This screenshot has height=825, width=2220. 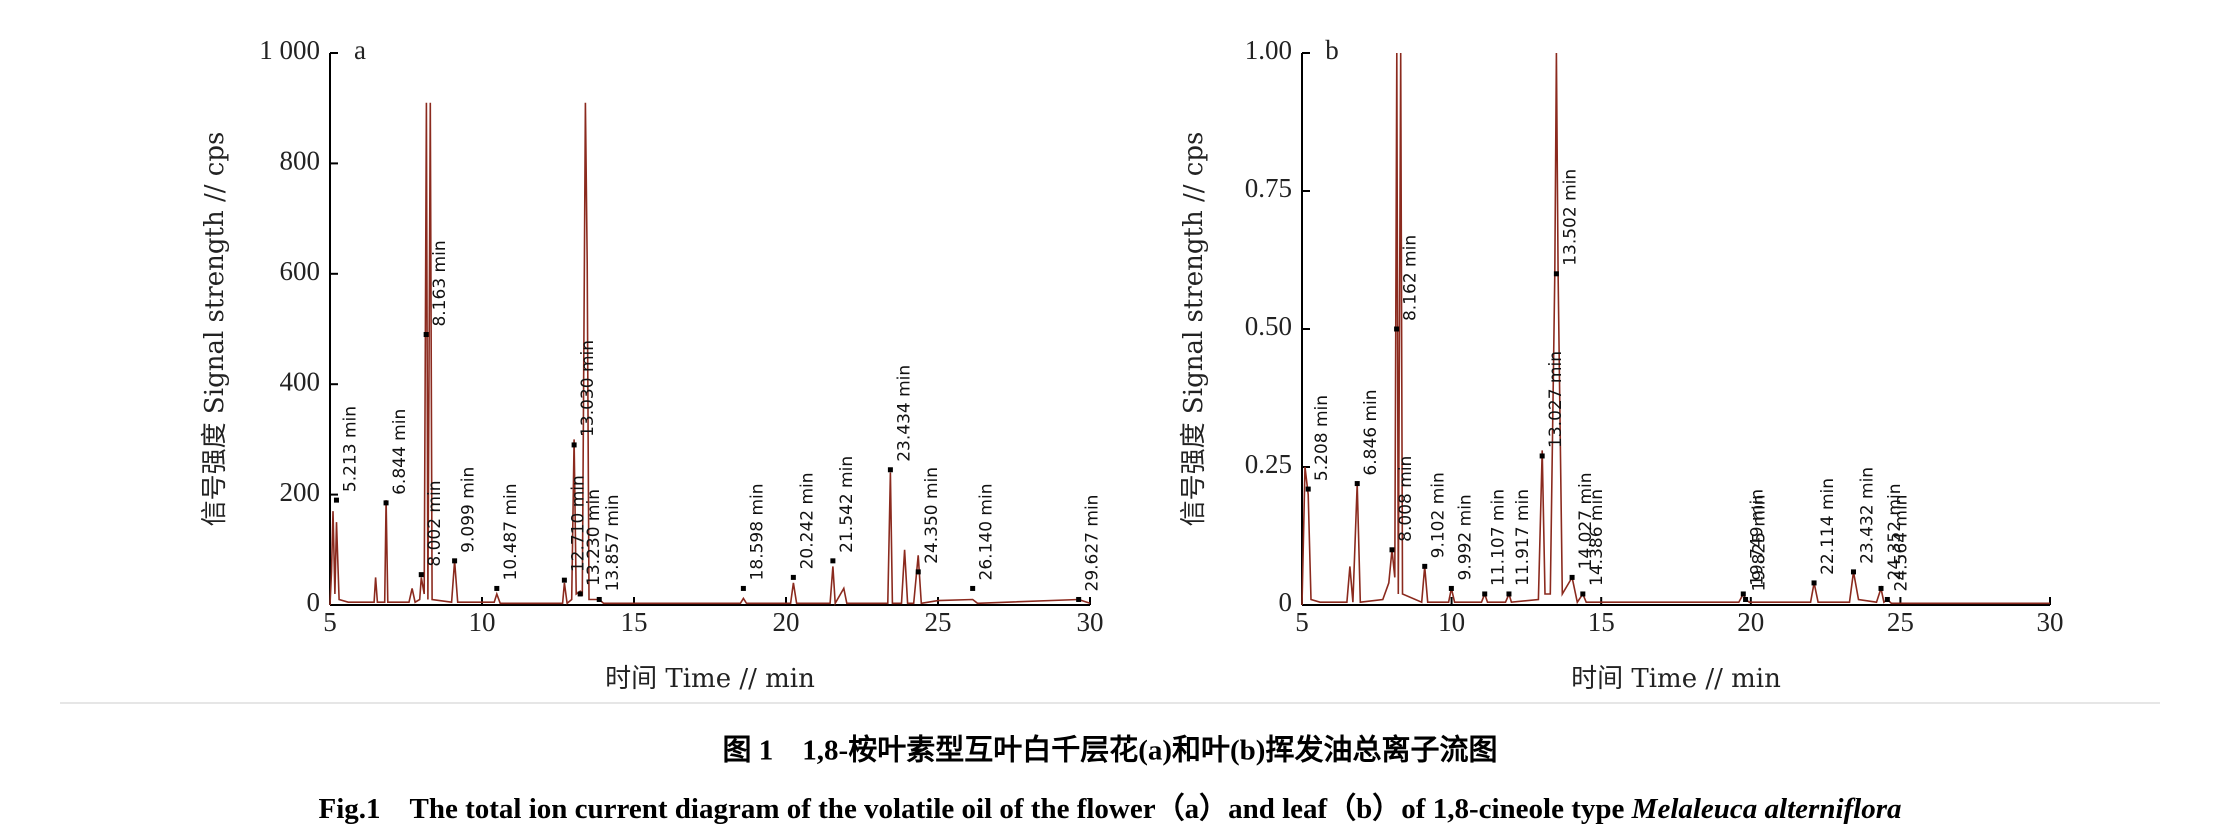 I want to click on peak-label: 8.163 min, so click(x=440, y=283).